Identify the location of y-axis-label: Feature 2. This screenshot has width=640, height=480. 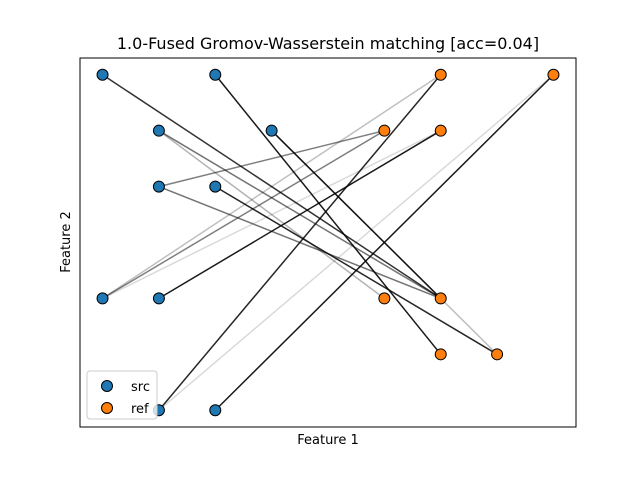
(66, 242).